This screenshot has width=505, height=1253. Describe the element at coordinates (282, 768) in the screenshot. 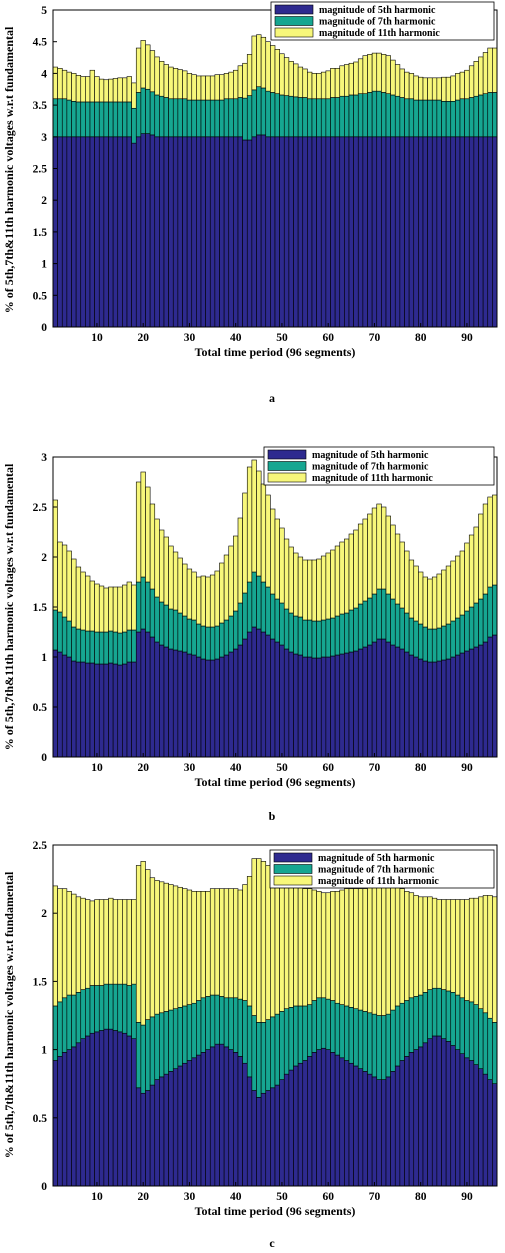

I see `x-tick-label: 50` at that location.